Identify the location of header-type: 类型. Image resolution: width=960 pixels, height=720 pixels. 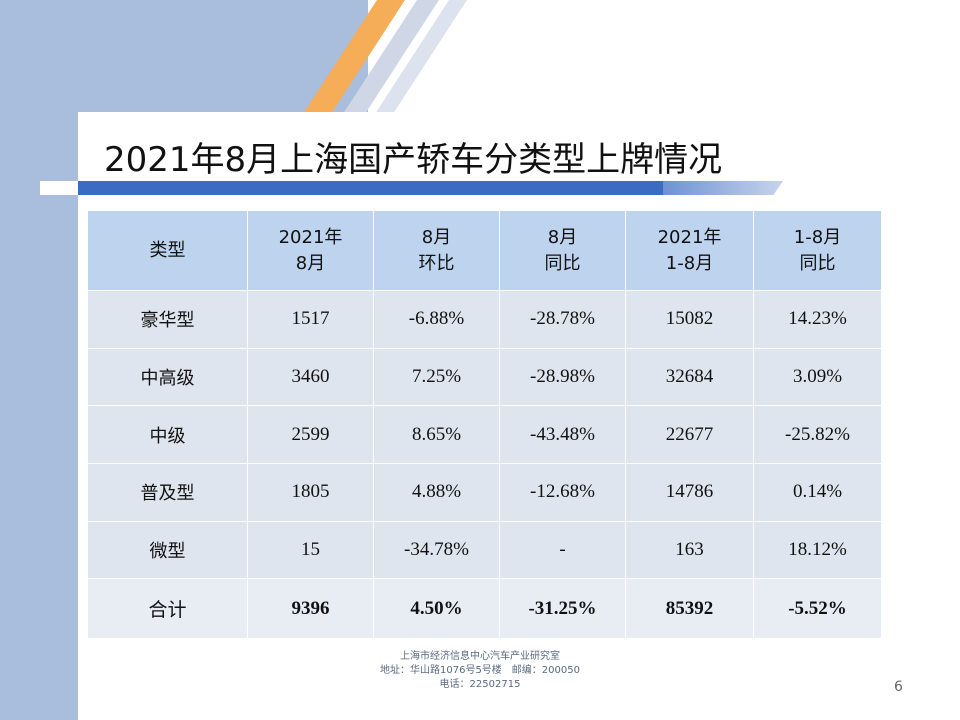
(167, 250).